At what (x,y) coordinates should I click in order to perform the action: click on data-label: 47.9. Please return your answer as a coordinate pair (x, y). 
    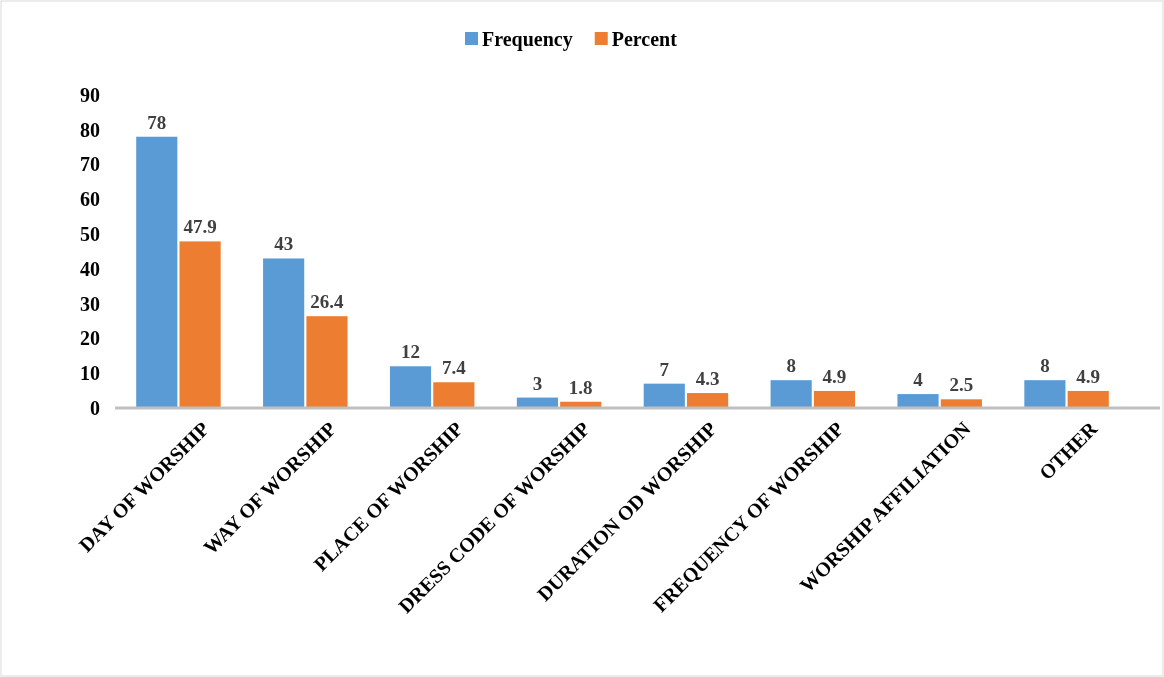
    Looking at the image, I should click on (200, 227).